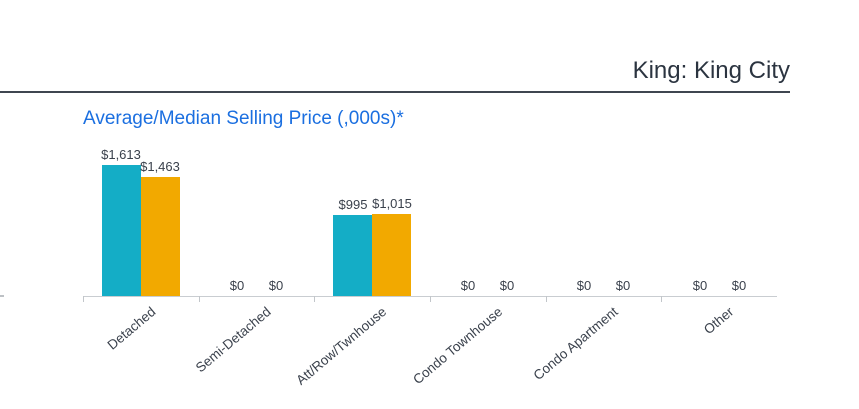 The height and width of the screenshot is (409, 859). Describe the element at coordinates (739, 285) in the screenshot. I see `data-label-median-other: $0` at that location.